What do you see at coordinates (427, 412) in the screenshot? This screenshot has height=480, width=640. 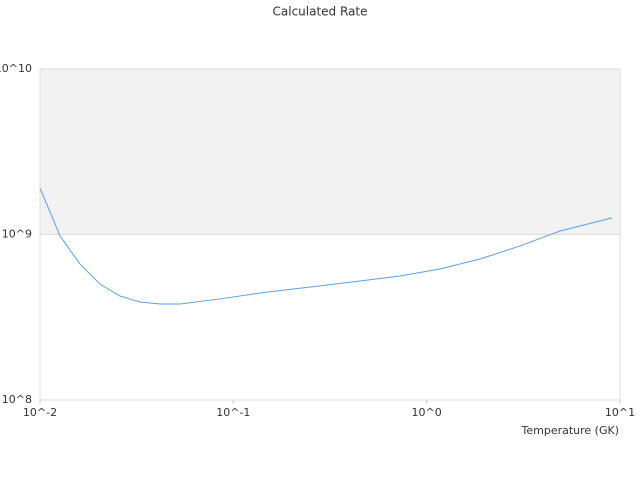 I see `x-tick-label: 10^0` at bounding box center [427, 412].